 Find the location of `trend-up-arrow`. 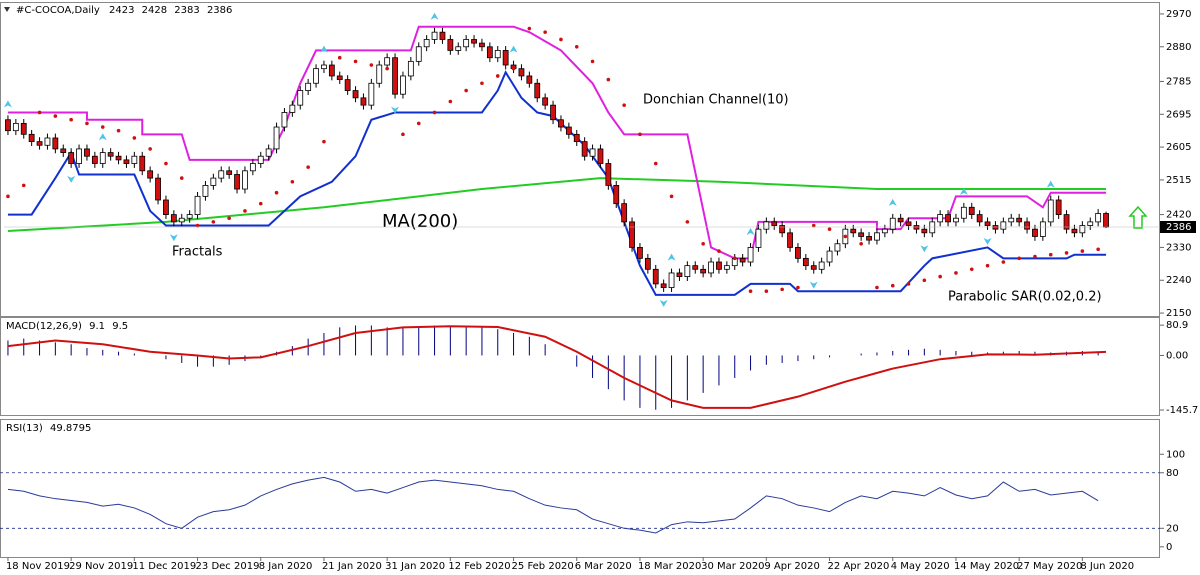

trend-up-arrow is located at coordinates (1138, 217).